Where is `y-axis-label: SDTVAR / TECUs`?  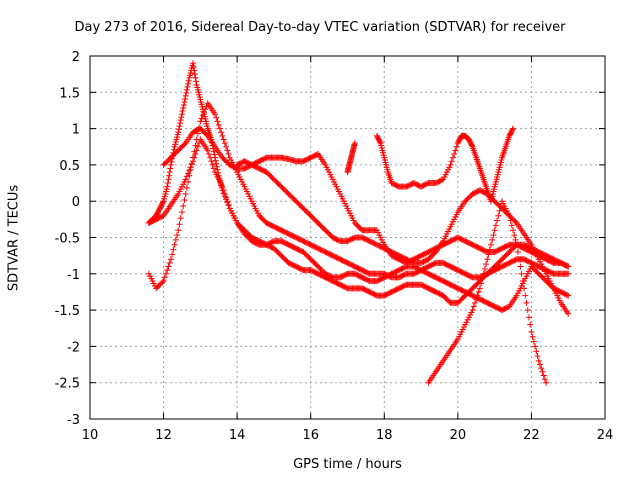 y-axis-label: SDTVAR / TECUs is located at coordinates (14, 238).